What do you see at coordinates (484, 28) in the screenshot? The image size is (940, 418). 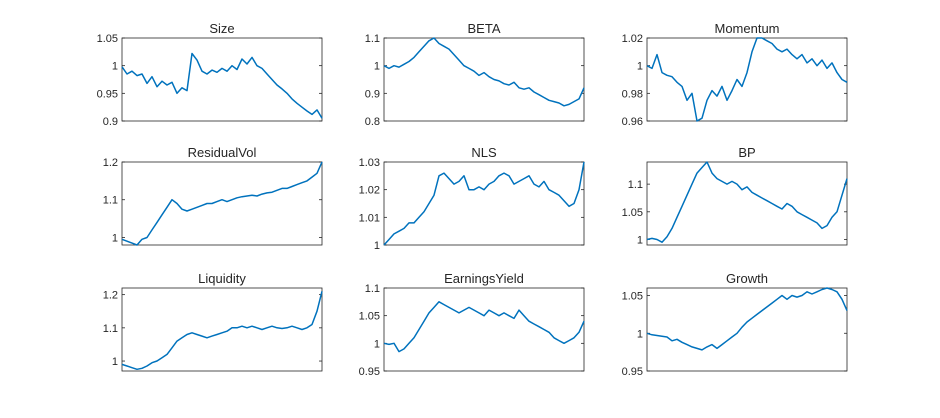 I see `subplot-title: BETA` at bounding box center [484, 28].